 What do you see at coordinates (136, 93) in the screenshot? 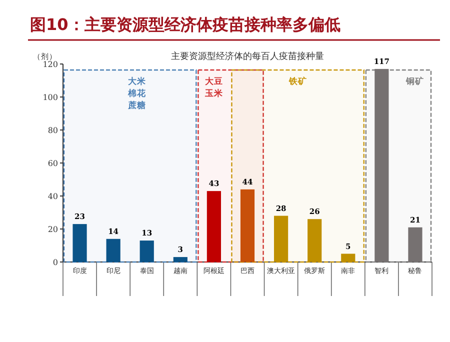
I see `band-label: 大米棉花蔗糖` at bounding box center [136, 93].